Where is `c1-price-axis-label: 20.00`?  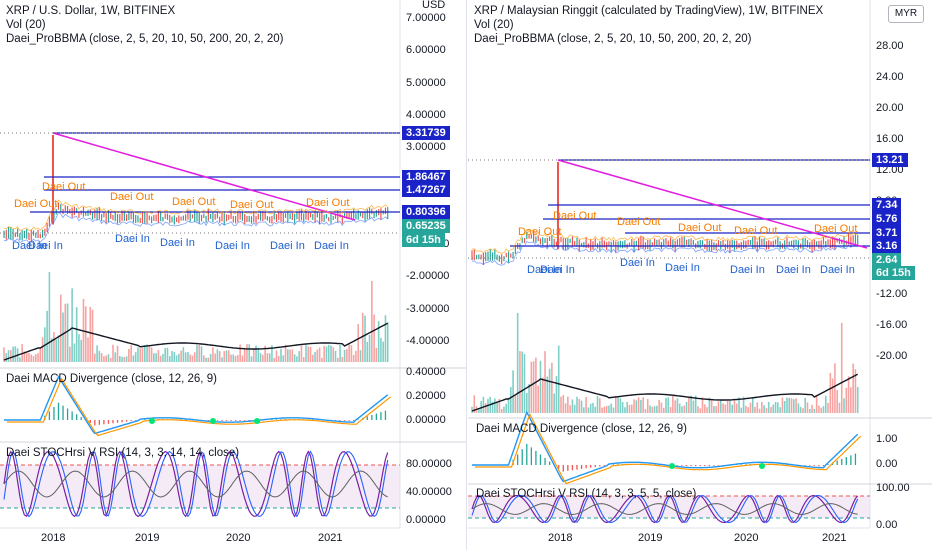
c1-price-axis-label: 20.00 is located at coordinates (890, 108).